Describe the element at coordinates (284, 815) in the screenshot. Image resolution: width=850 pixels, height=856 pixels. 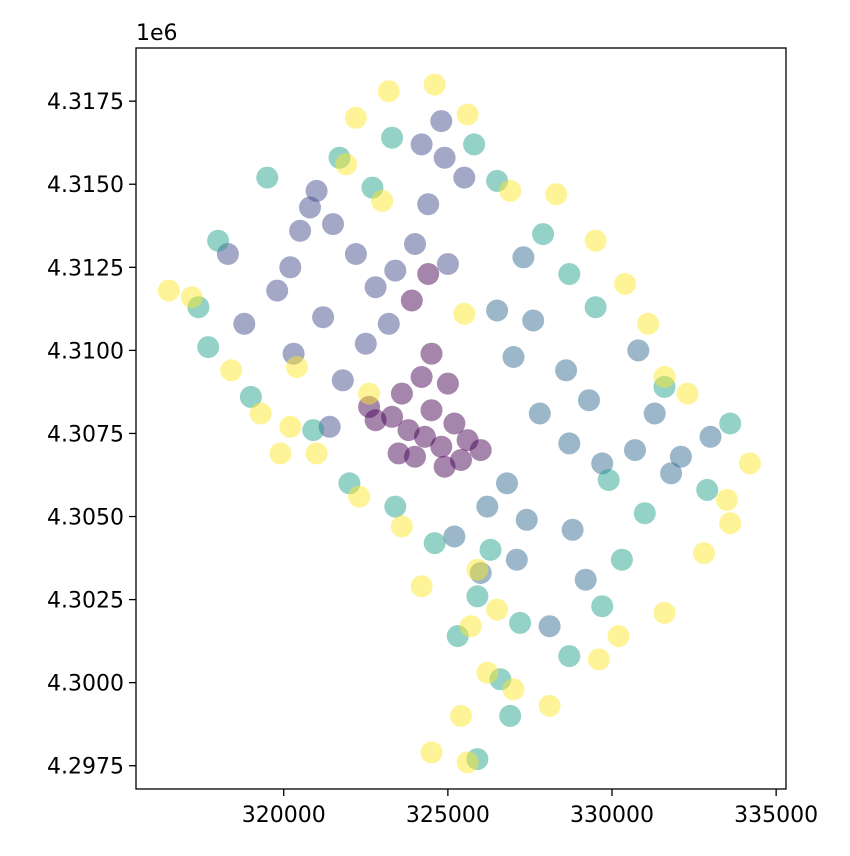
I see `x-tick-label: 320000` at that location.